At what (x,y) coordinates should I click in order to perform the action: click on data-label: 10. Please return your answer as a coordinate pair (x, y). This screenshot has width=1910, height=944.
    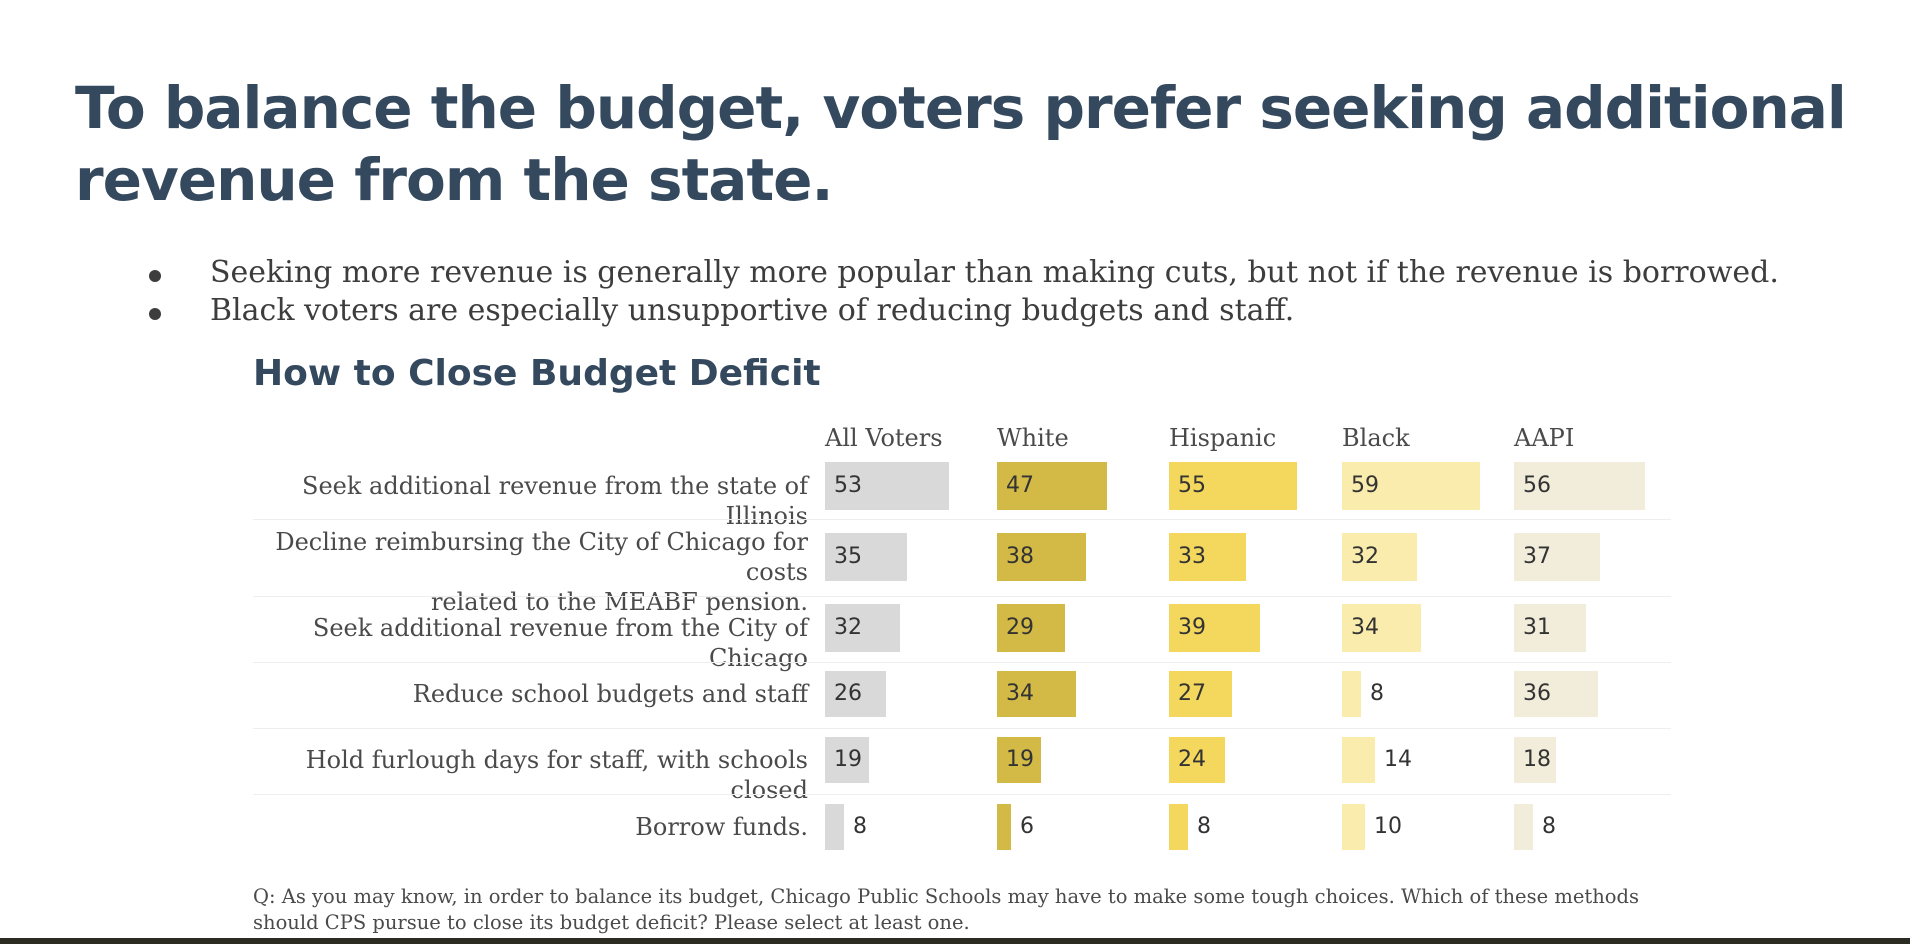
    Looking at the image, I should click on (1388, 826).